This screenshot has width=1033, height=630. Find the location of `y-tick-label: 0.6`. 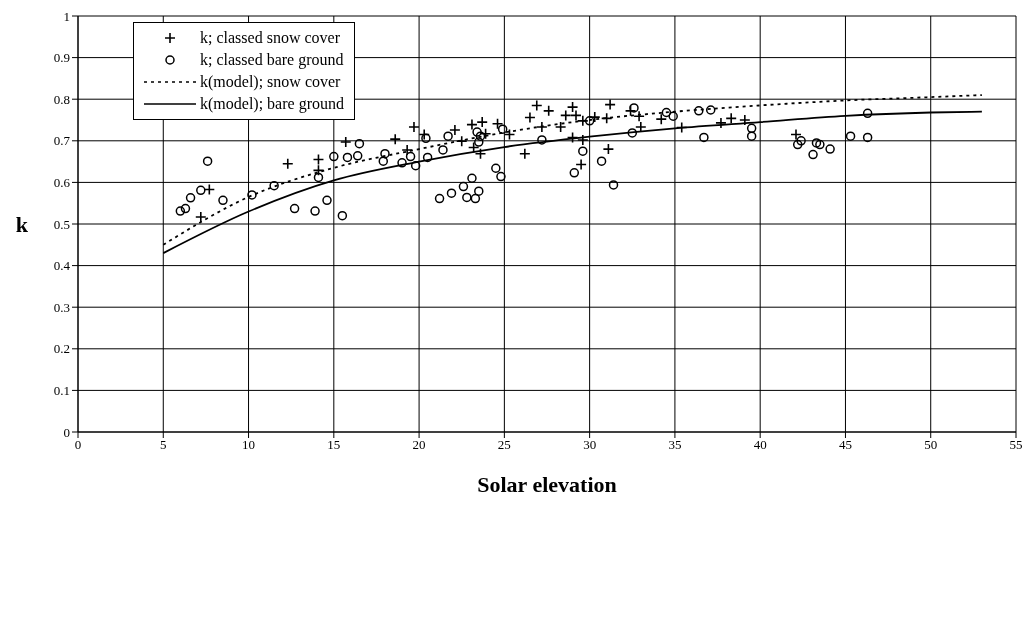

y-tick-label: 0.6 is located at coordinates (62, 183).